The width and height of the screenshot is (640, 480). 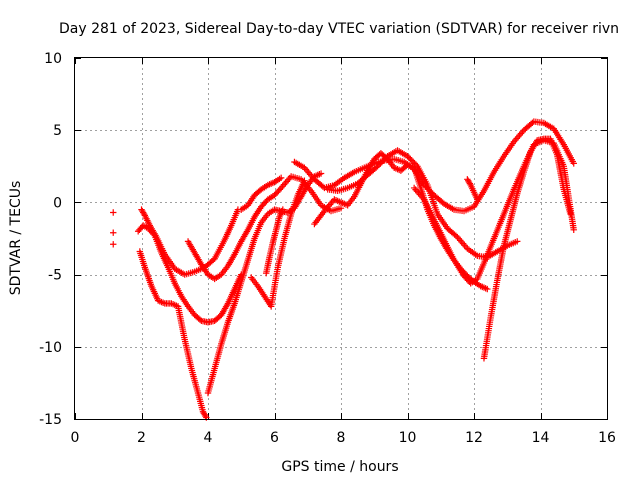 I want to click on x-tick-label: 4, so click(x=208, y=438).